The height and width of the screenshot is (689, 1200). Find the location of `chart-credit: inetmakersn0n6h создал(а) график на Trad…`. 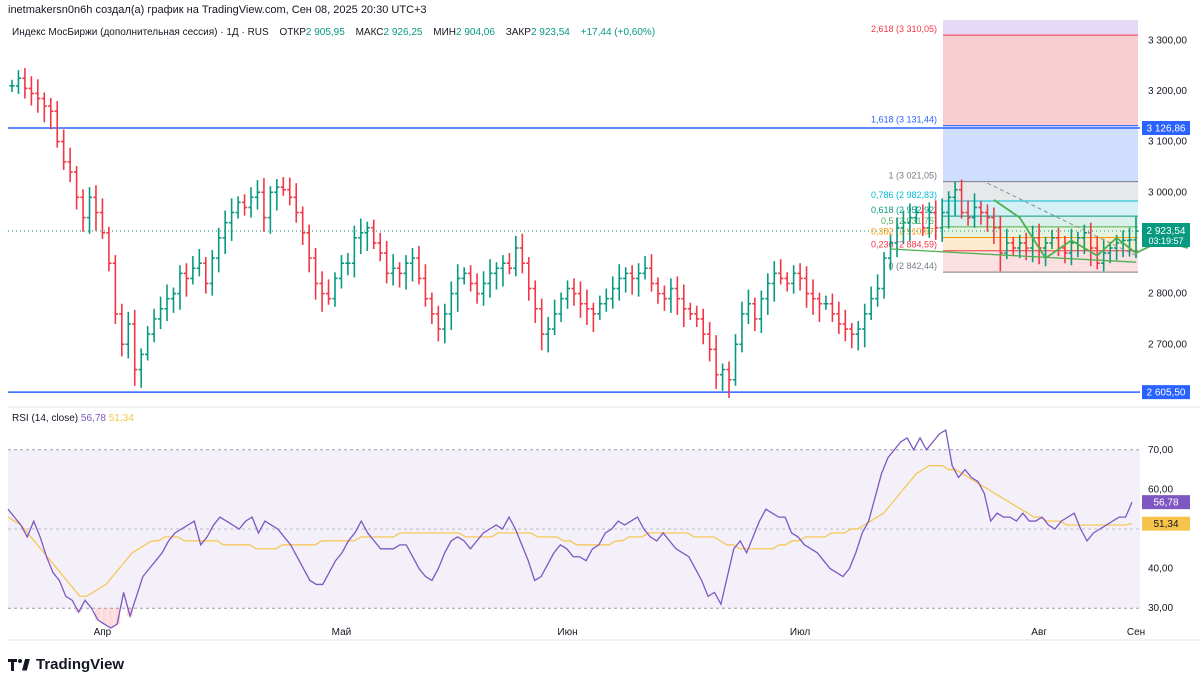

chart-credit: inetmakersn0n6h создал(а) график на Trad… is located at coordinates (217, 10).